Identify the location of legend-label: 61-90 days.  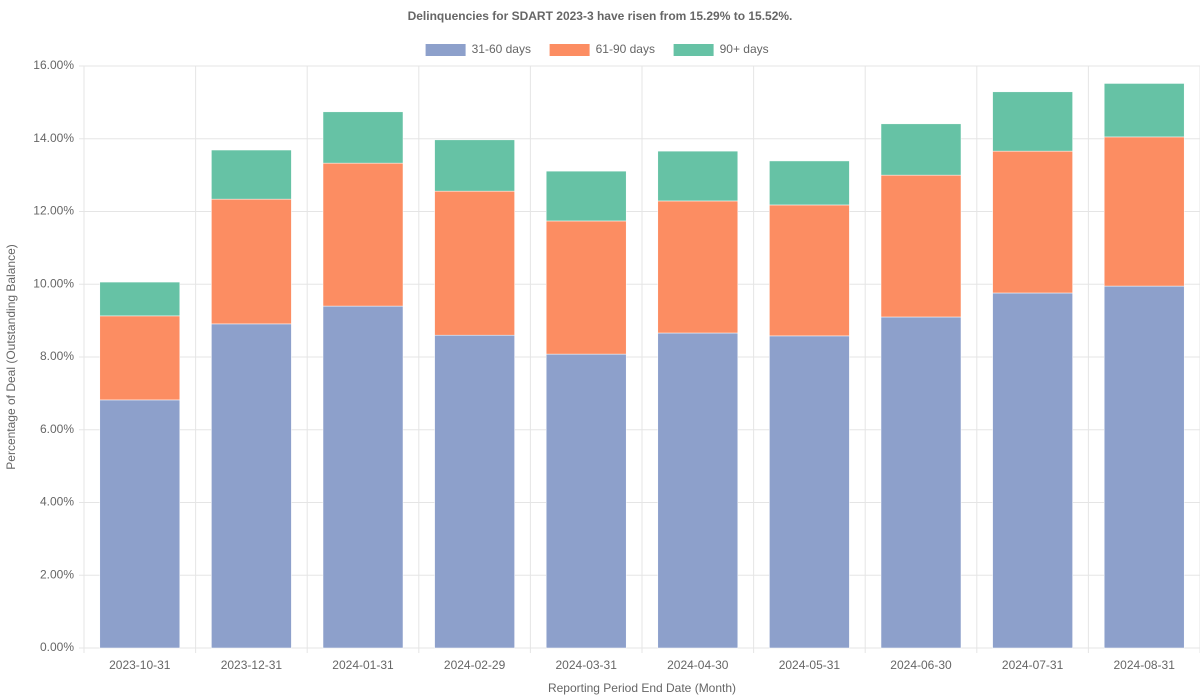
(625, 49).